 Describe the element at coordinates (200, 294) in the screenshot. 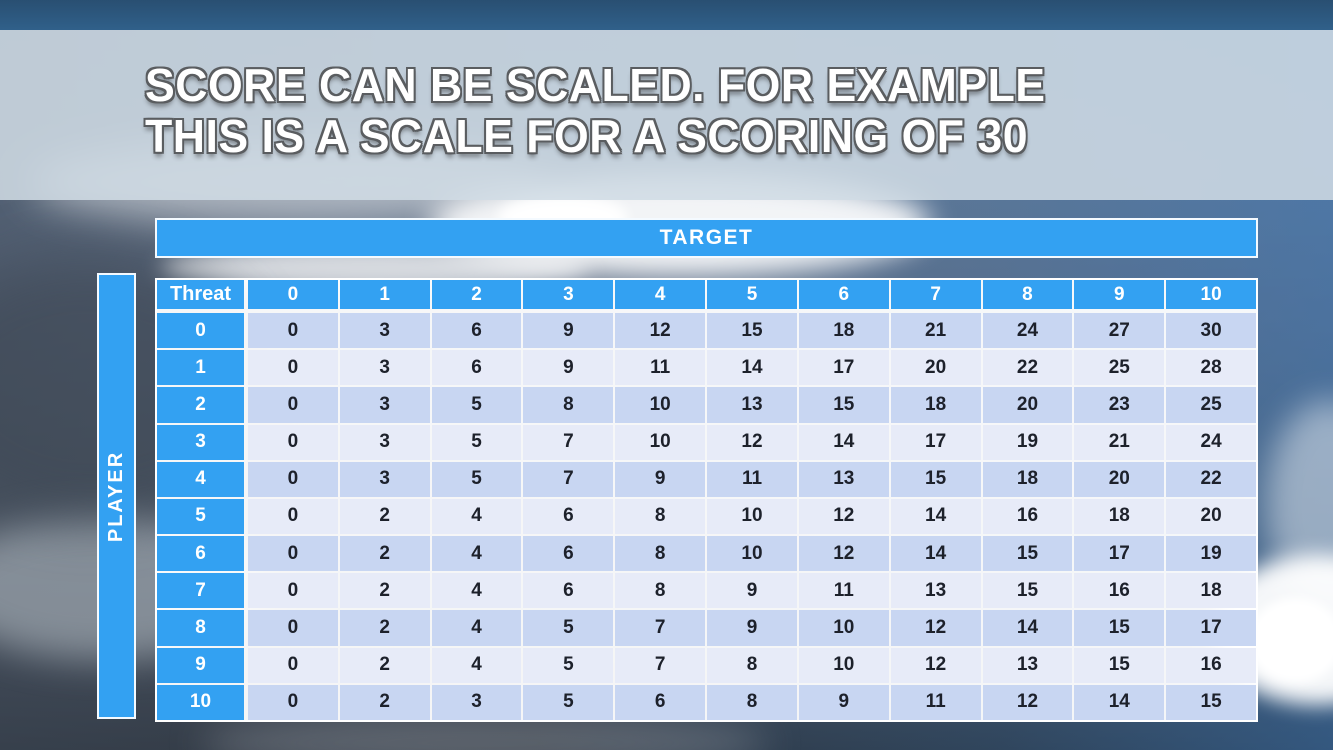

I see `threat-corner-header: Threat` at that location.